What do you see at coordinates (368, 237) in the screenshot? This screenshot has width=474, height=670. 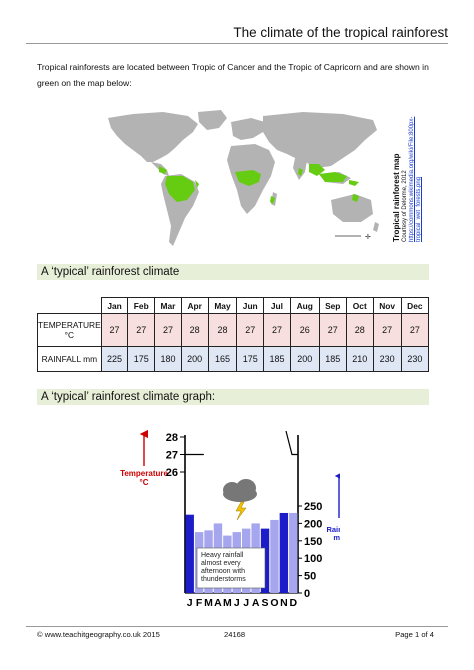 I see `compass-icon: ✛` at bounding box center [368, 237].